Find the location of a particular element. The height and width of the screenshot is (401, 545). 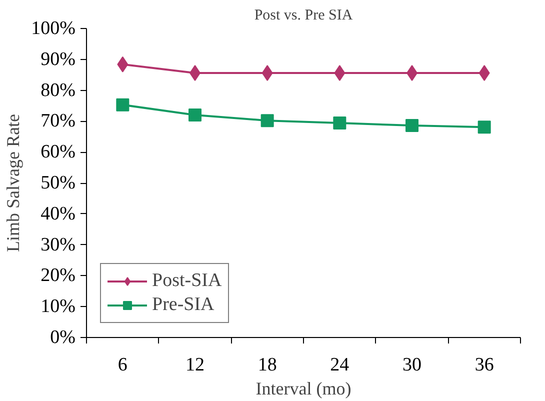

y-tick-label: 20% is located at coordinates (58, 275).